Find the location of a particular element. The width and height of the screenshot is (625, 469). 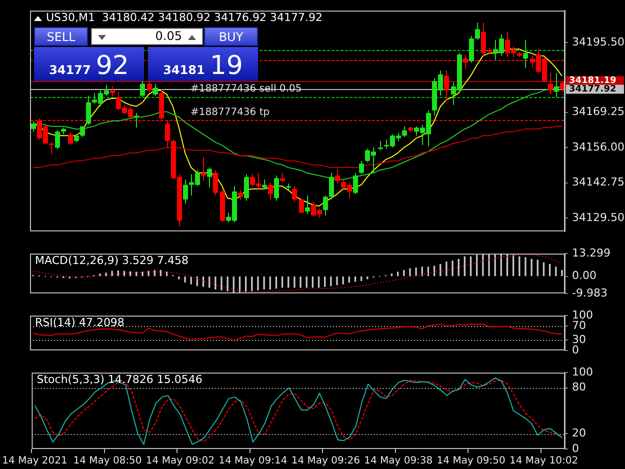

ref-line-label: 34177.92 is located at coordinates (592, 89).